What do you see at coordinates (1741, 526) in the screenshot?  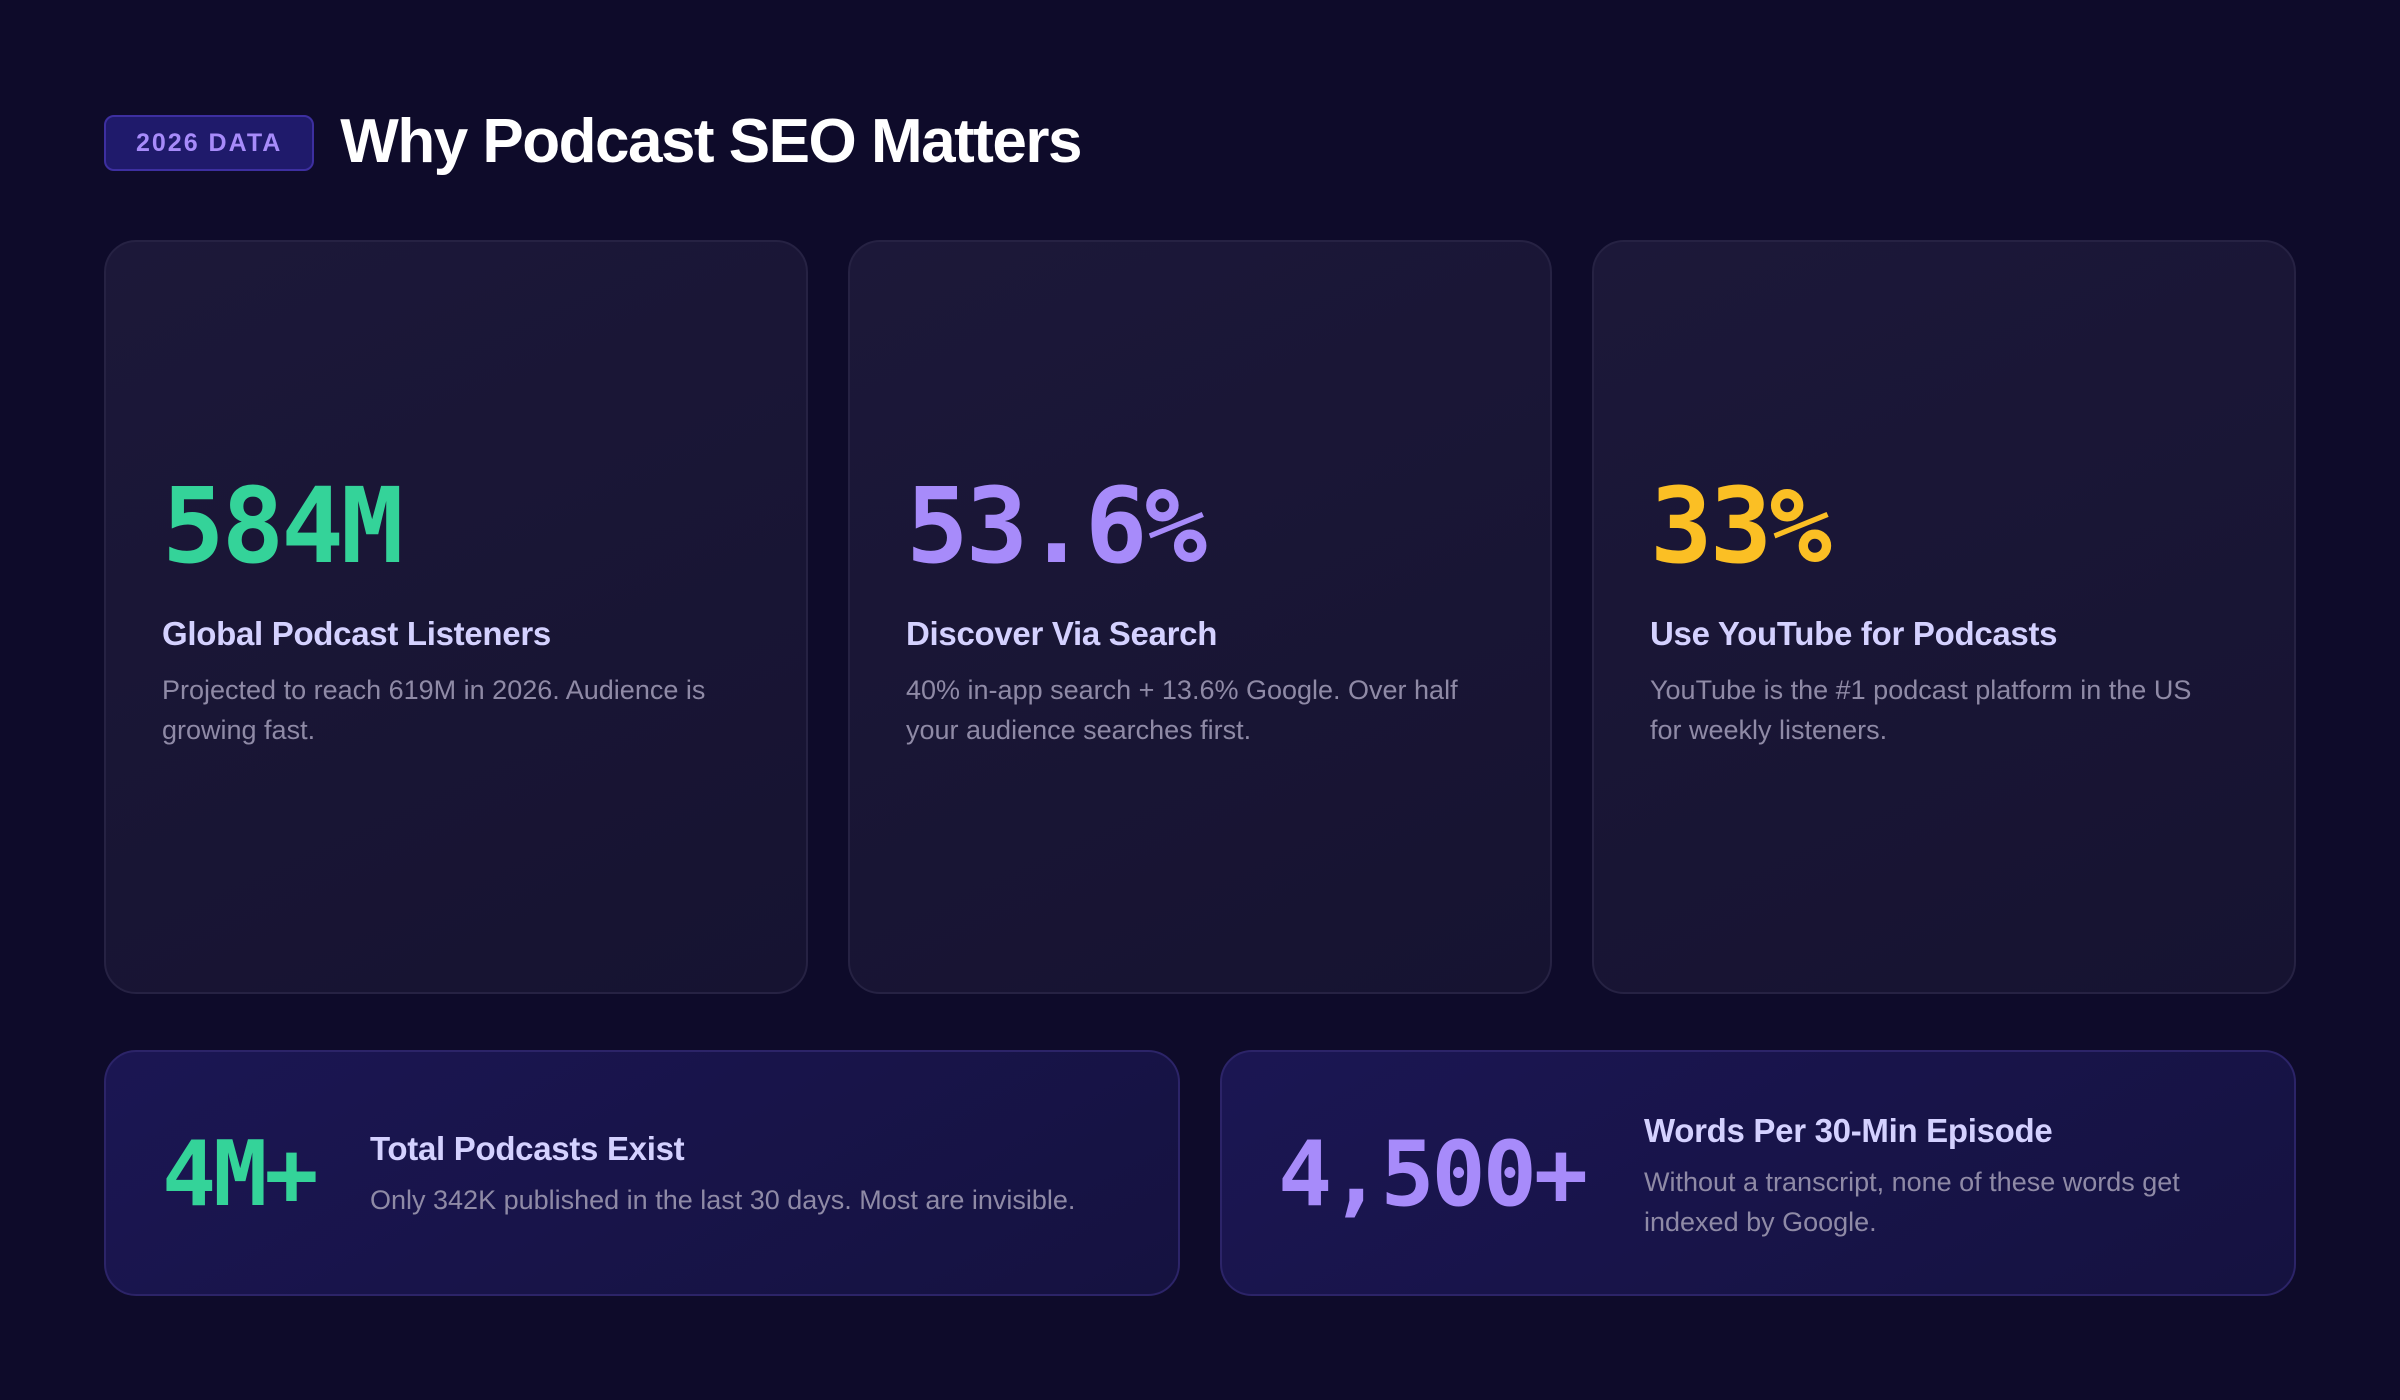 I see `stat-value: 33%` at bounding box center [1741, 526].